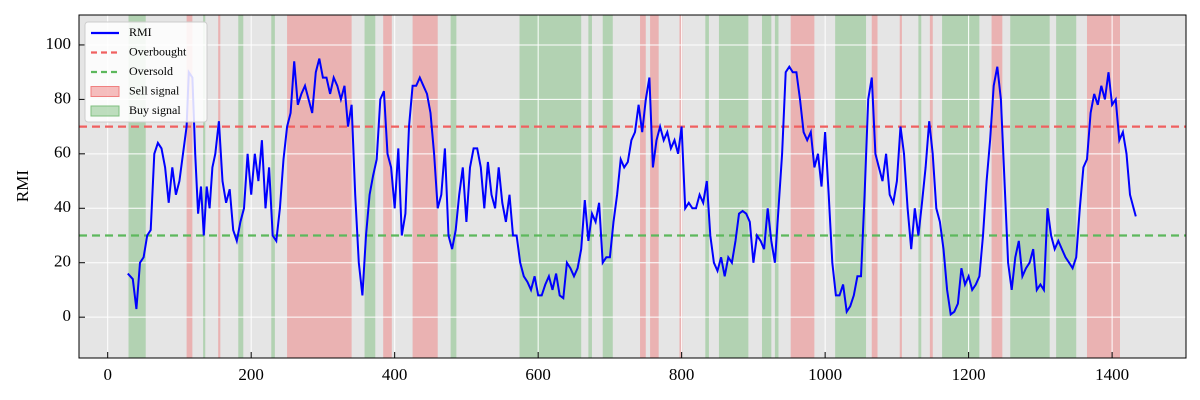 This screenshot has width=1200, height=400. What do you see at coordinates (1112, 374) in the screenshot?
I see `x-tick-label: 1400` at bounding box center [1112, 374].